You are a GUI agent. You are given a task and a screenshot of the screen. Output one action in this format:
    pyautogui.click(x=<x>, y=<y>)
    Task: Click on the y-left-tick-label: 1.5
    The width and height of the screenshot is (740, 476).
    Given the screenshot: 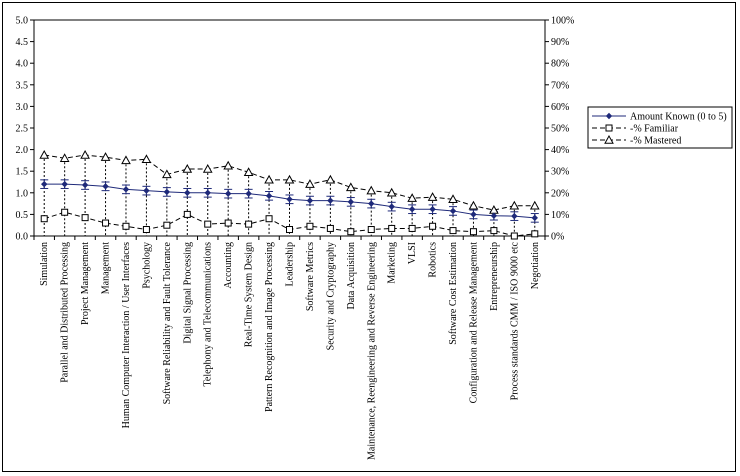 What is the action you would take?
    pyautogui.click(x=22, y=172)
    